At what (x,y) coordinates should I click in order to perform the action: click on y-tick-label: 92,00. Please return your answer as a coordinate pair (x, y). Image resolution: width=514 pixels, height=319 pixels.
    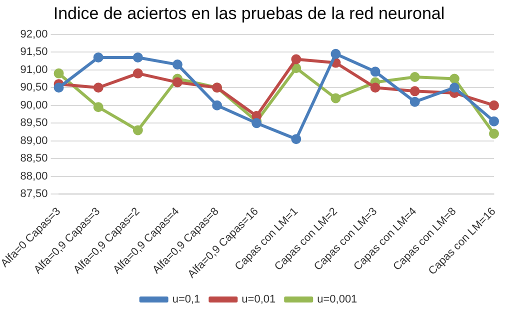
    Looking at the image, I should click on (34, 34).